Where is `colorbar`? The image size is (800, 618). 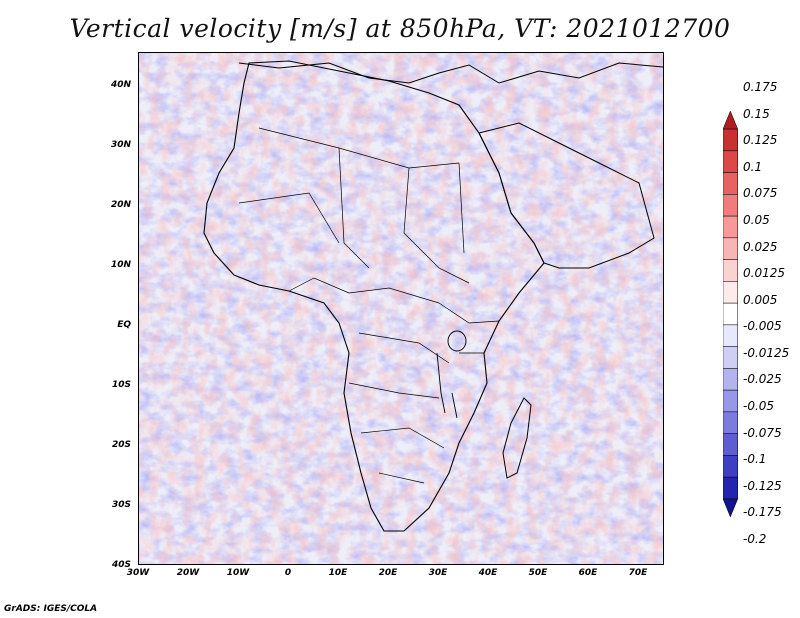
colorbar is located at coordinates (731, 314).